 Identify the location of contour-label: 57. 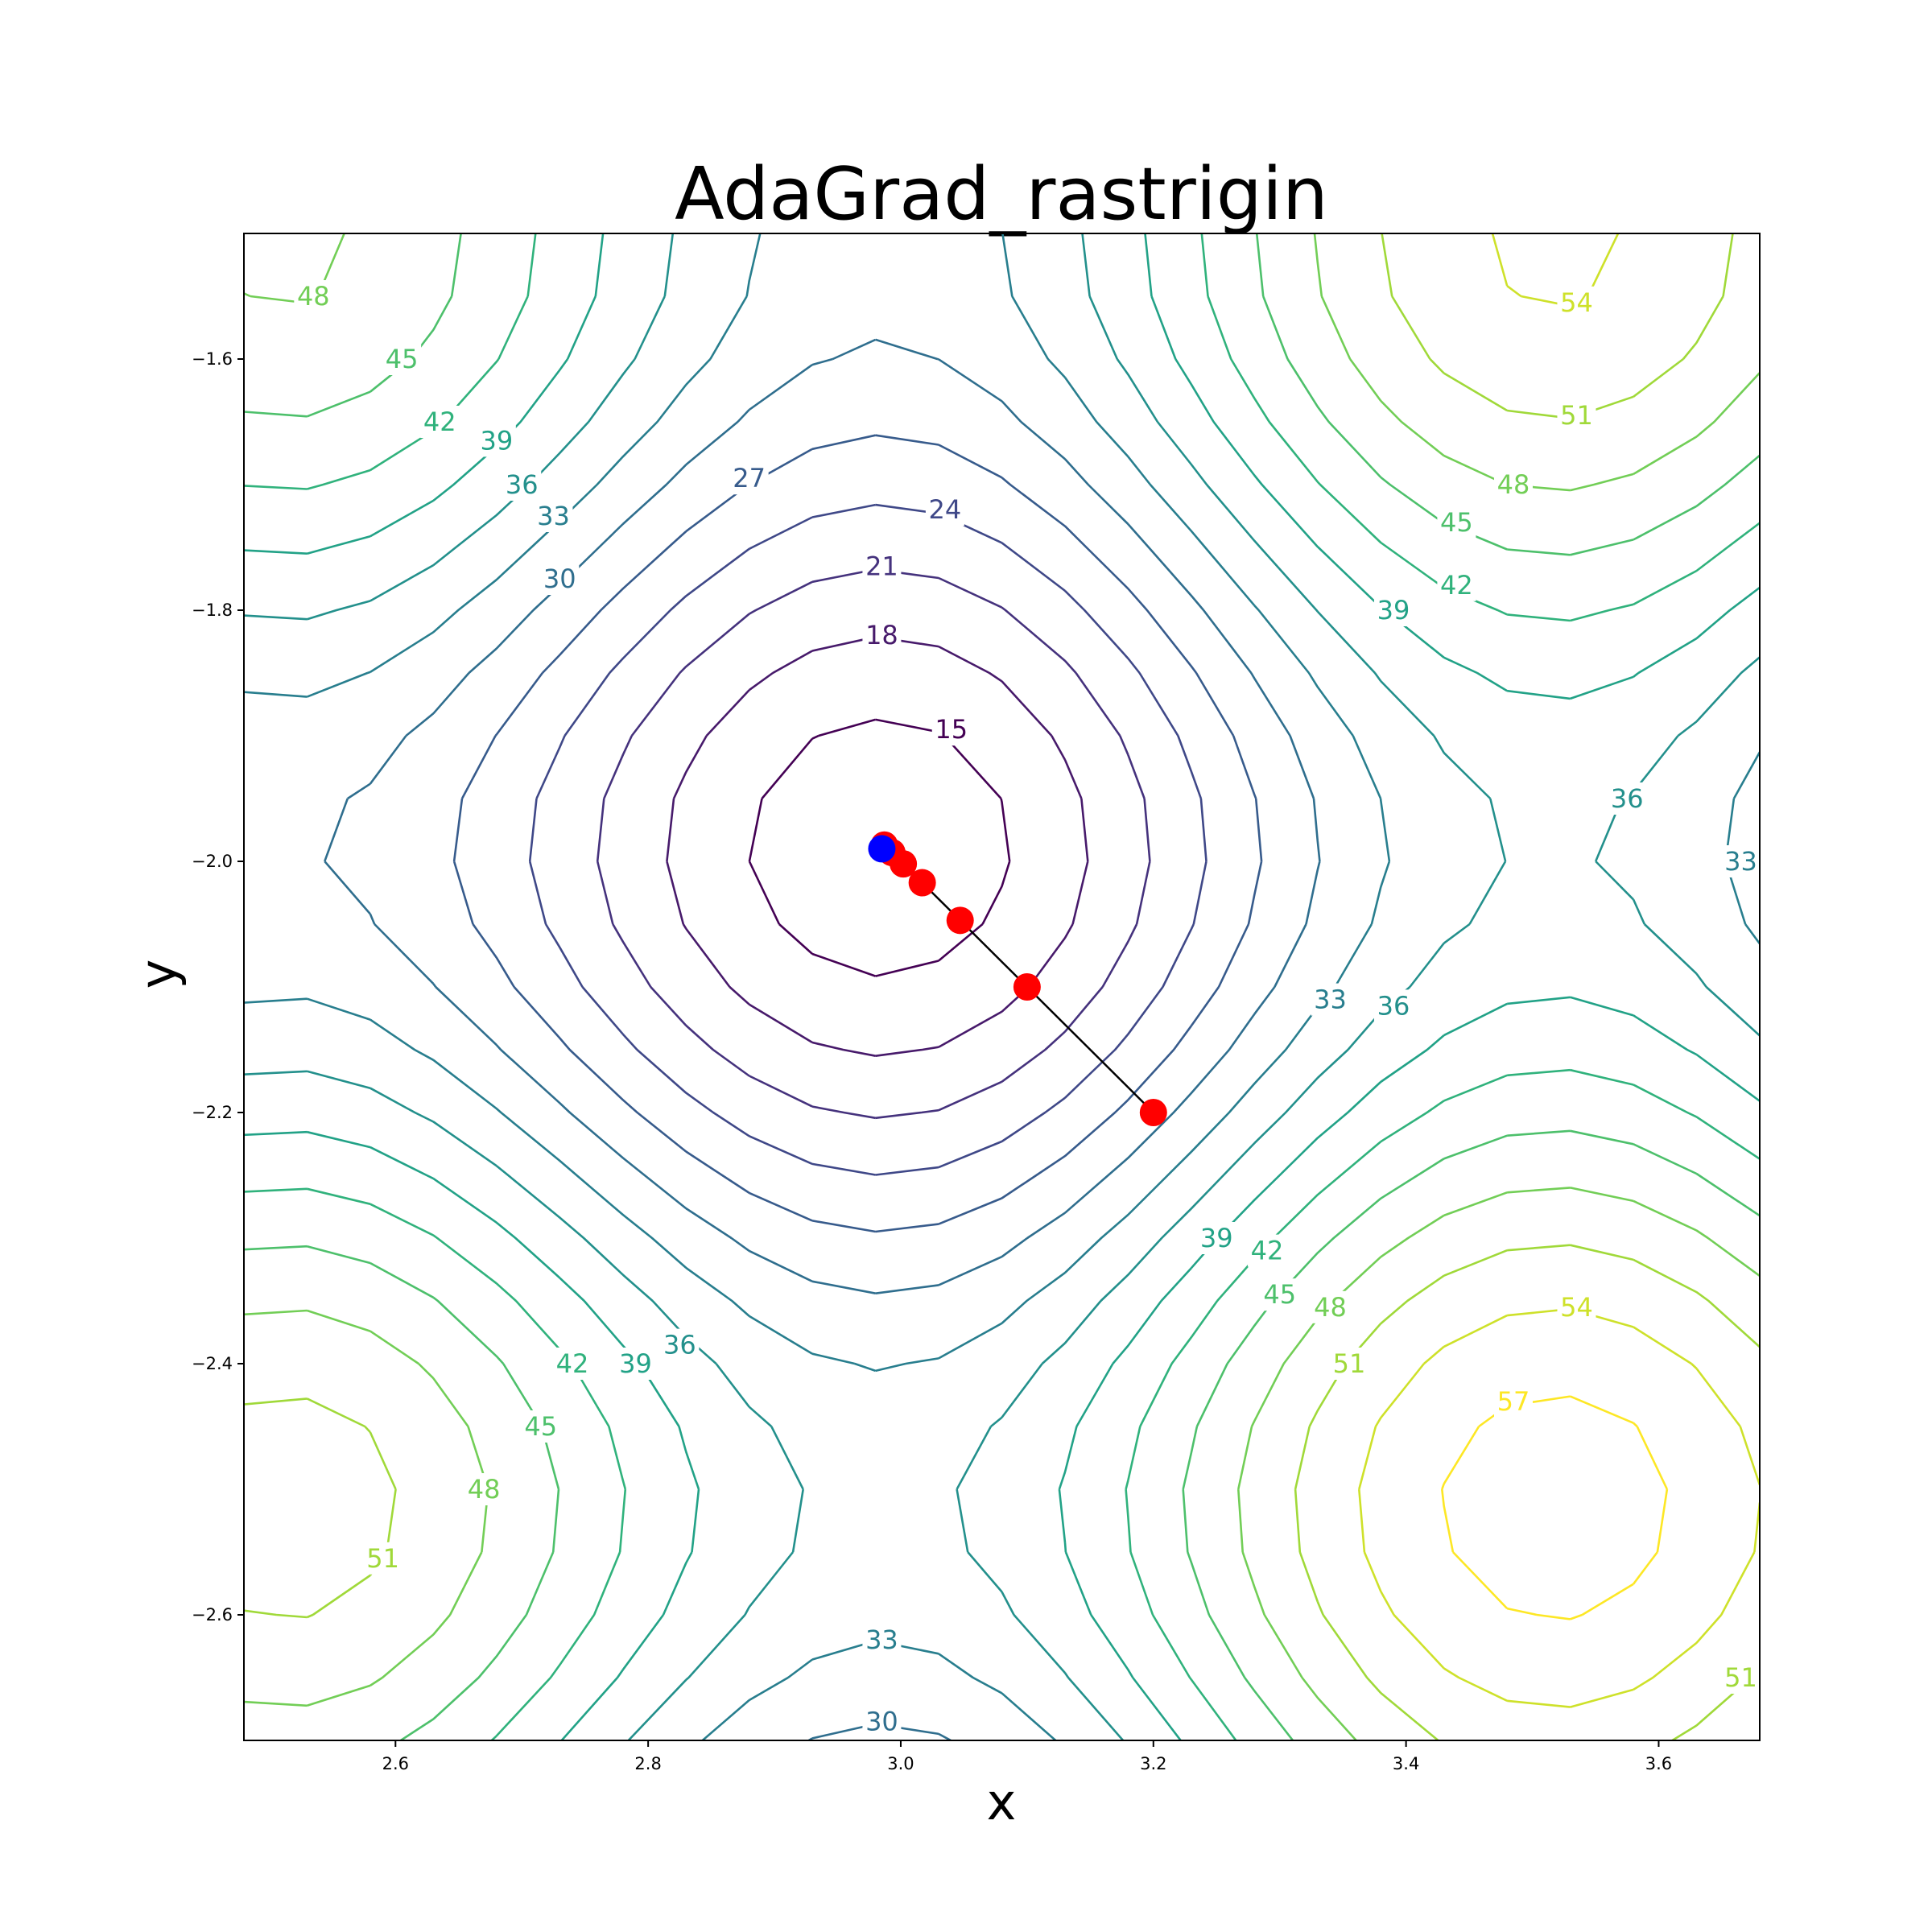
(1513, 1401).